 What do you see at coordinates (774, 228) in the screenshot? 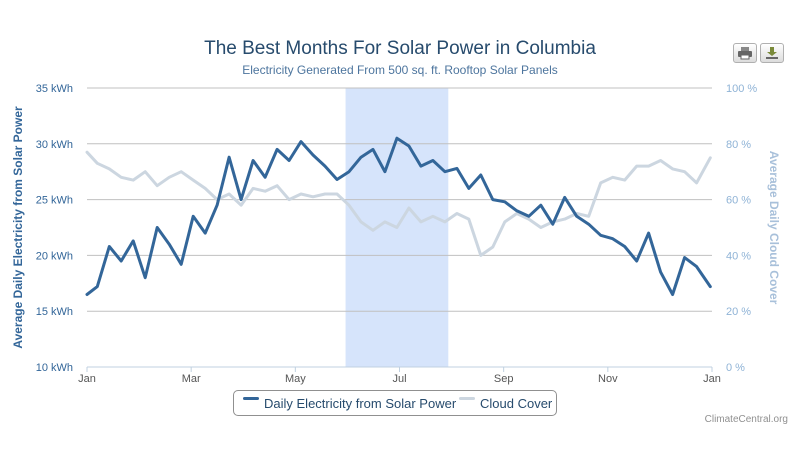
I see `y2-axis-title: Average Daily Cloud Cover` at bounding box center [774, 228].